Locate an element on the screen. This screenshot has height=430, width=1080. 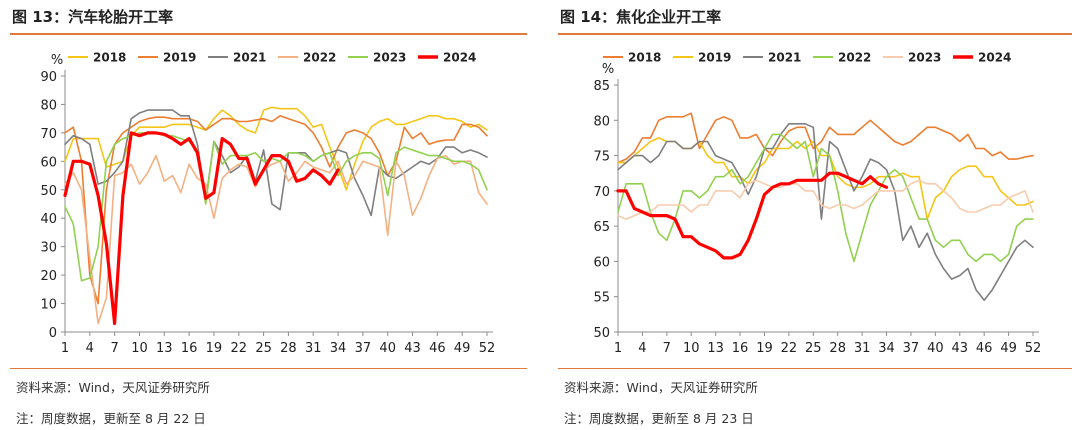
y-tick-label: 90 is located at coordinates (48, 77).